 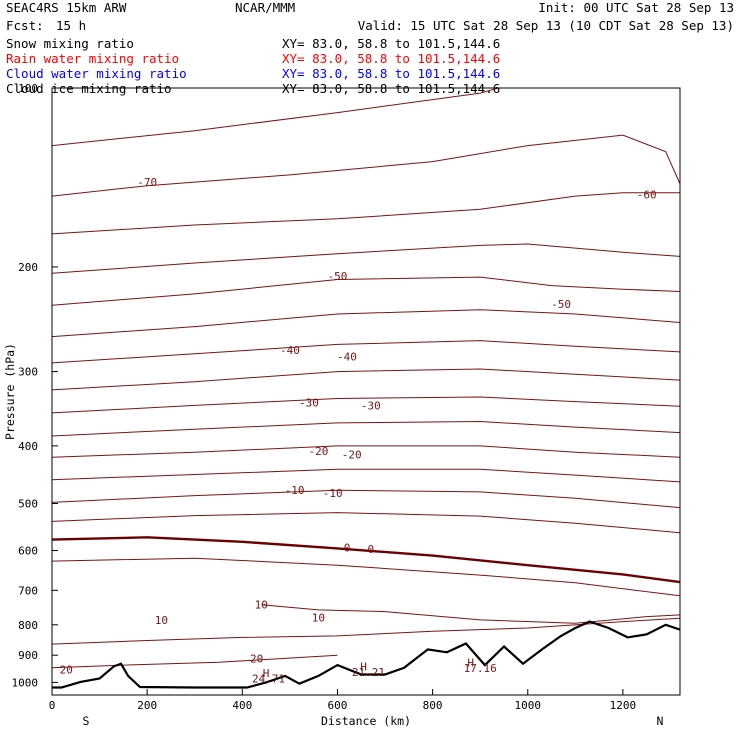 I want to click on x-tick-label: 800, so click(x=433, y=705).